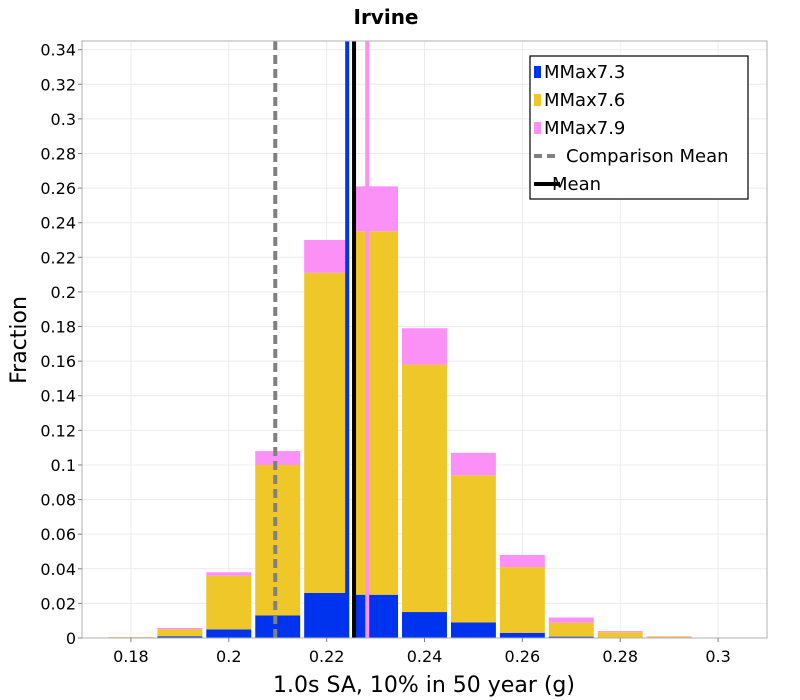  What do you see at coordinates (58, 50) in the screenshot?
I see `y-tick-label: 0.34` at bounding box center [58, 50].